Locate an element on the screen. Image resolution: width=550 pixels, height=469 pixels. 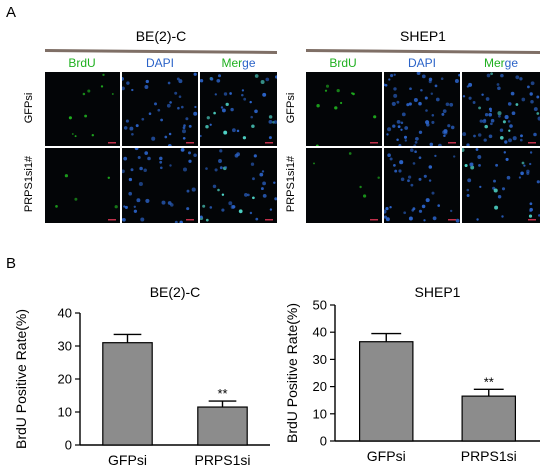
significance-marker: ** is located at coordinates (489, 381).